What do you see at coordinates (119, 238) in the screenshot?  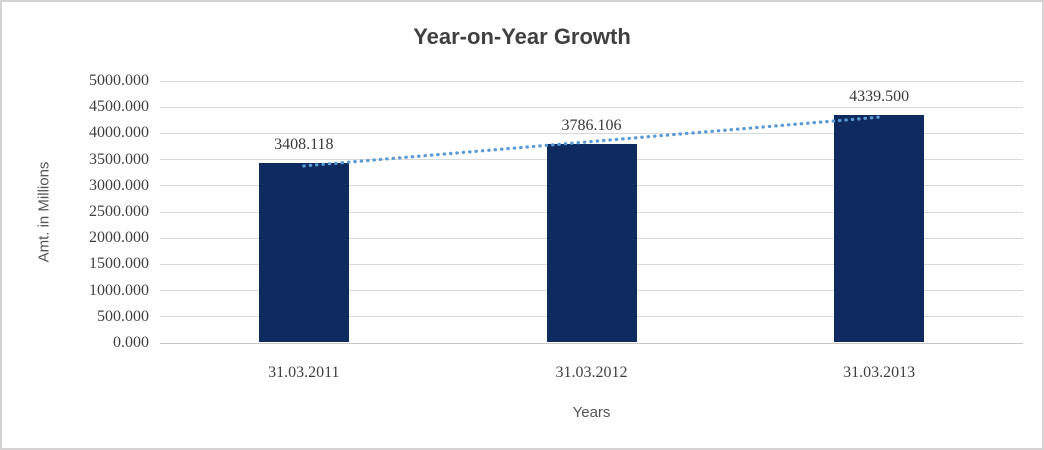 I see `y-tick-label: 2000.000` at bounding box center [119, 238].